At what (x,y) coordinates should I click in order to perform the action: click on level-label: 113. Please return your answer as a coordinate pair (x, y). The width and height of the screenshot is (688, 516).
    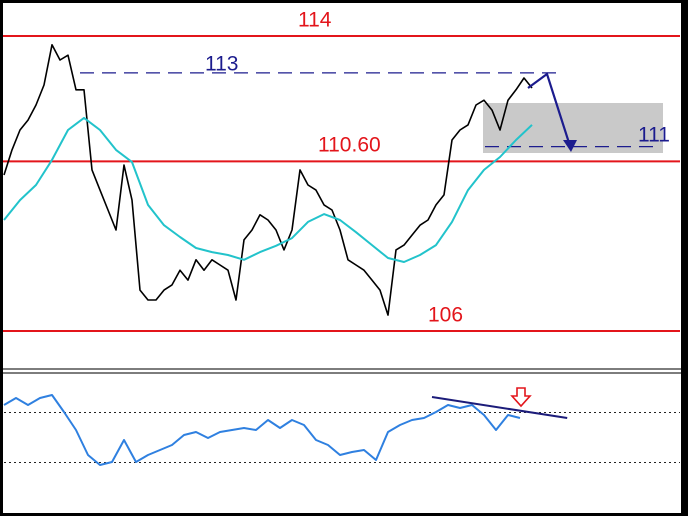
    Looking at the image, I should click on (221, 64).